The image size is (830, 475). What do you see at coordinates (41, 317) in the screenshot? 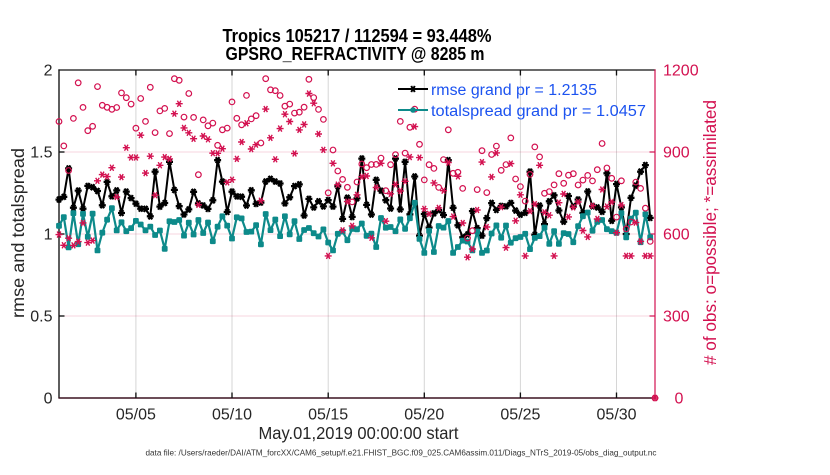
I see `svg-text: 0.5` at bounding box center [41, 317].